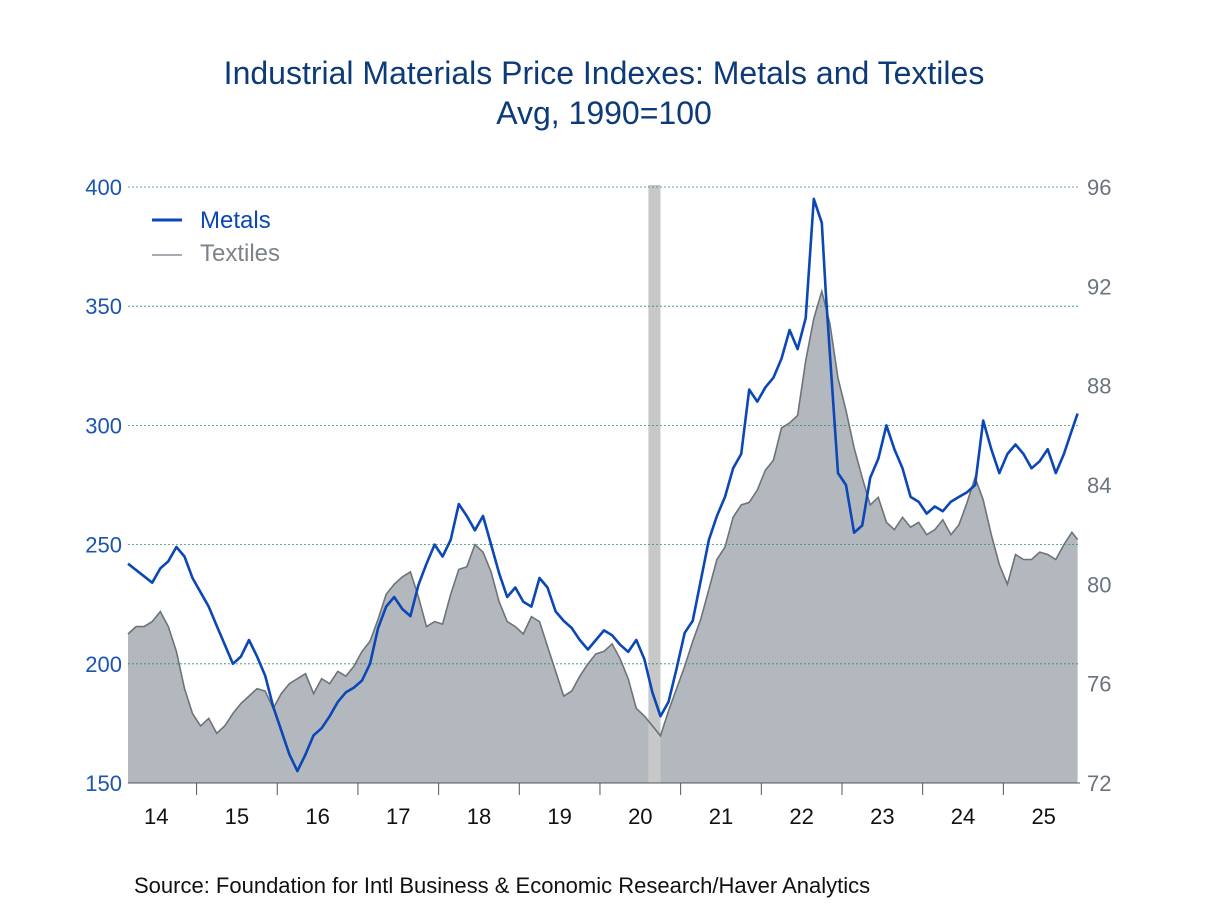 The height and width of the screenshot is (906, 1208). What do you see at coordinates (1099, 684) in the screenshot?
I see `y-right-tick-label: 76` at bounding box center [1099, 684].